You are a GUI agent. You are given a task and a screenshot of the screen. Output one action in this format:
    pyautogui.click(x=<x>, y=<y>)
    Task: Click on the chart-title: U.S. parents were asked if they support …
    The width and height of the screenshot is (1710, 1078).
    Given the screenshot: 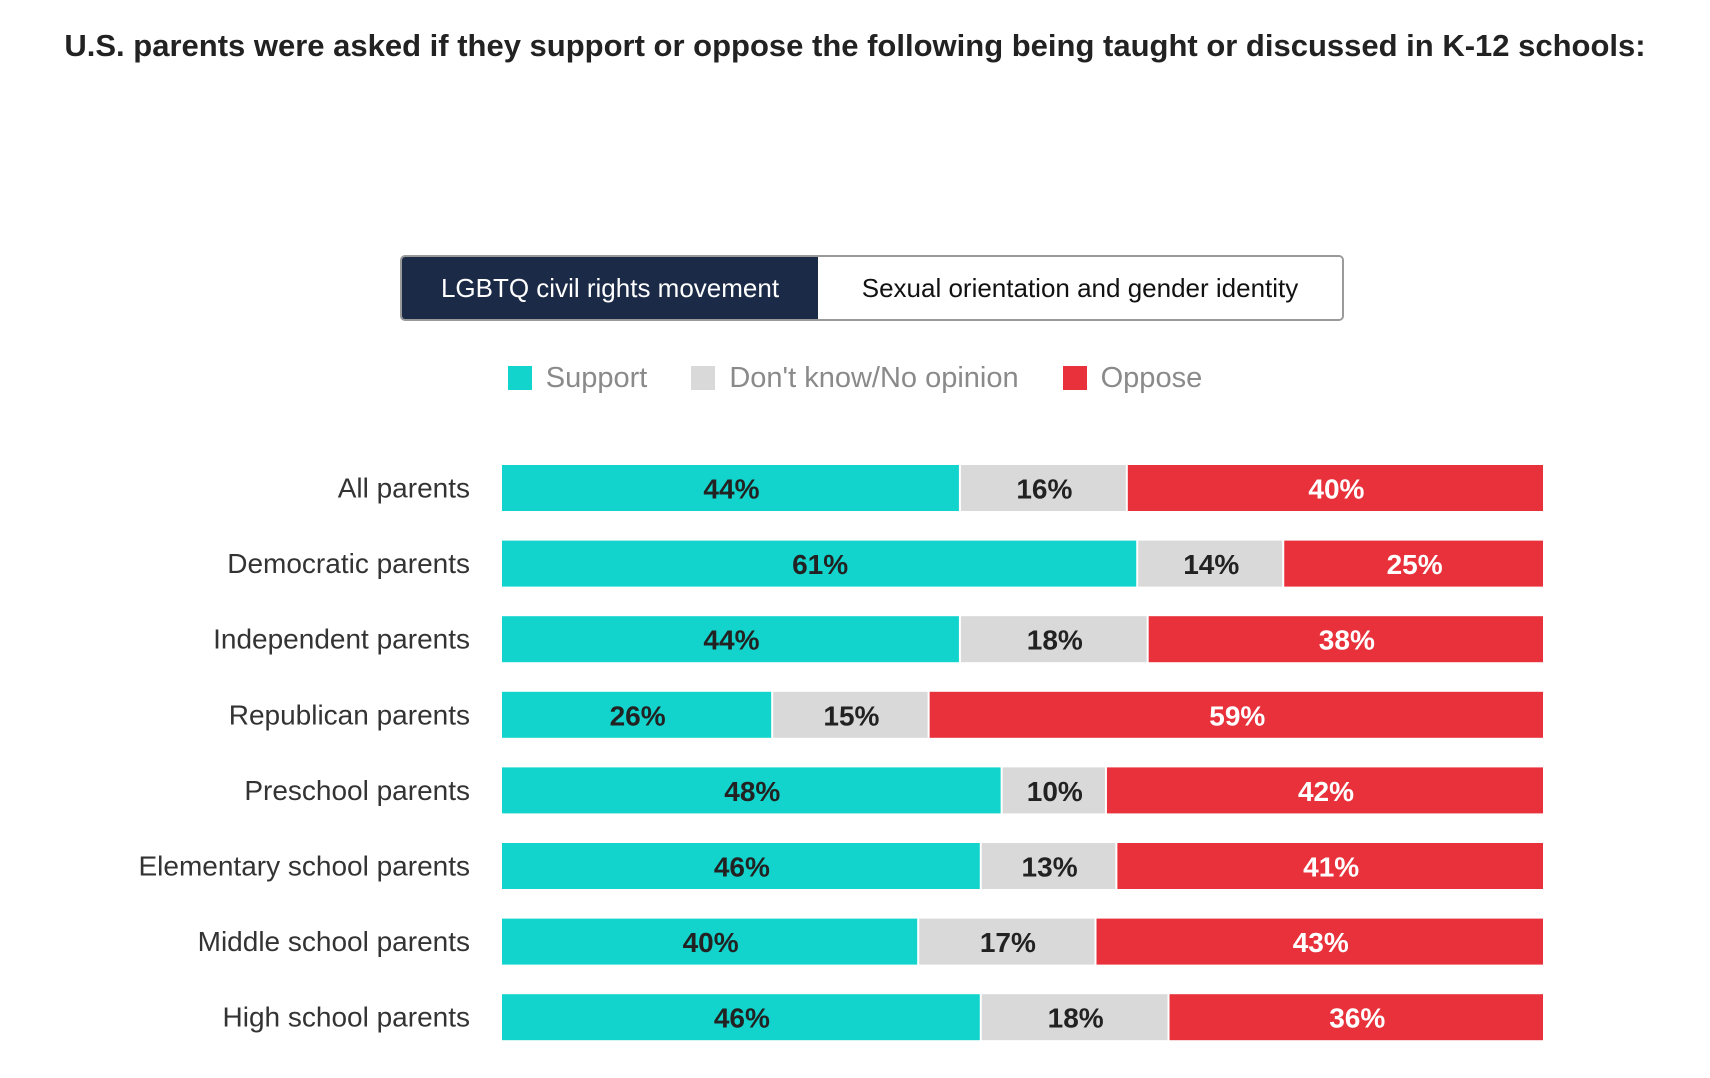 What is the action you would take?
    pyautogui.click(x=855, y=45)
    